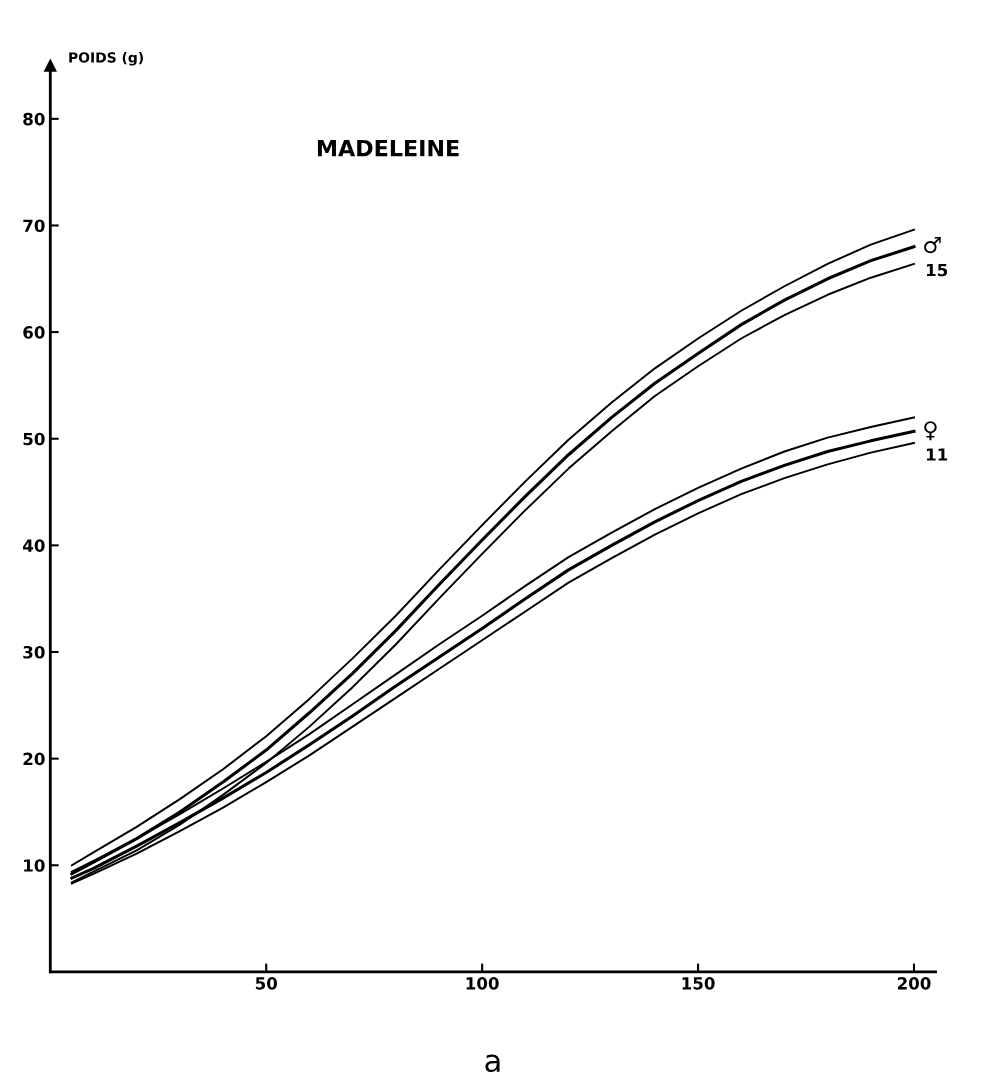 The image size is (1006, 1092). I want to click on annotation: 11, so click(937, 454).